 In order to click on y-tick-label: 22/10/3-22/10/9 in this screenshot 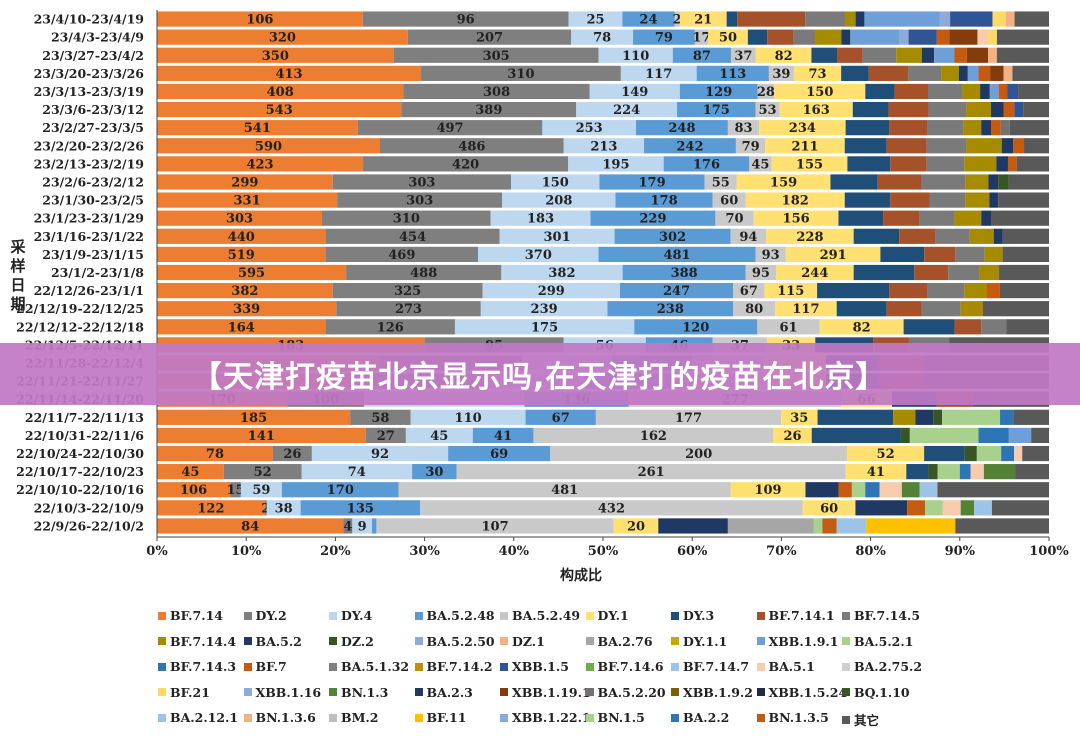, I will do `click(89, 507)`.